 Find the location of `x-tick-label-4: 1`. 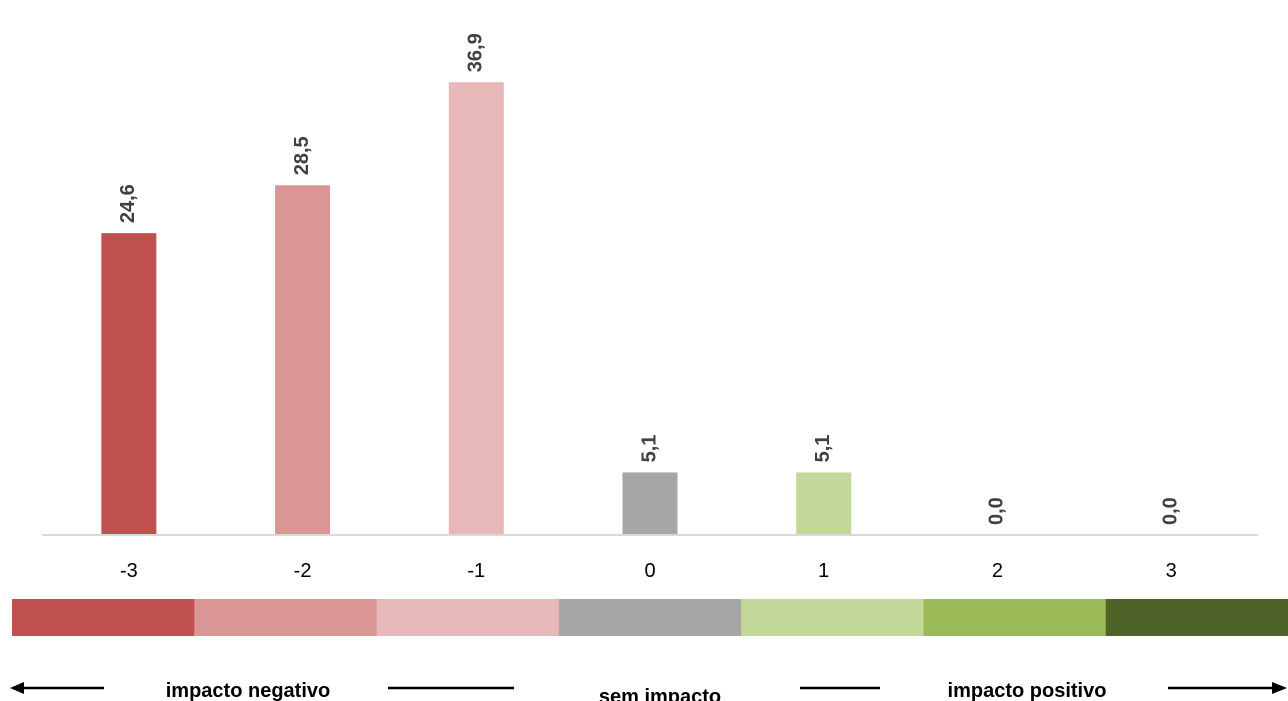

x-tick-label-4: 1 is located at coordinates (823, 571).